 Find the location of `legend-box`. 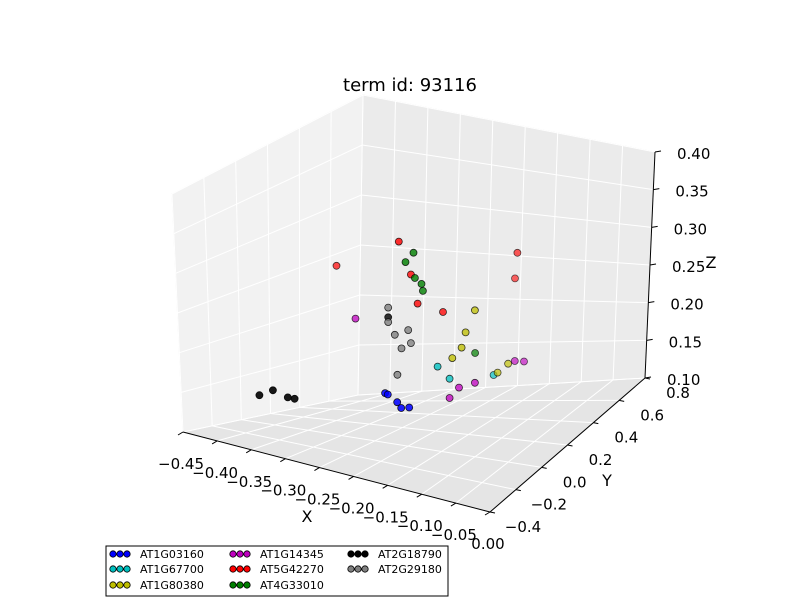

legend-box is located at coordinates (277, 571).